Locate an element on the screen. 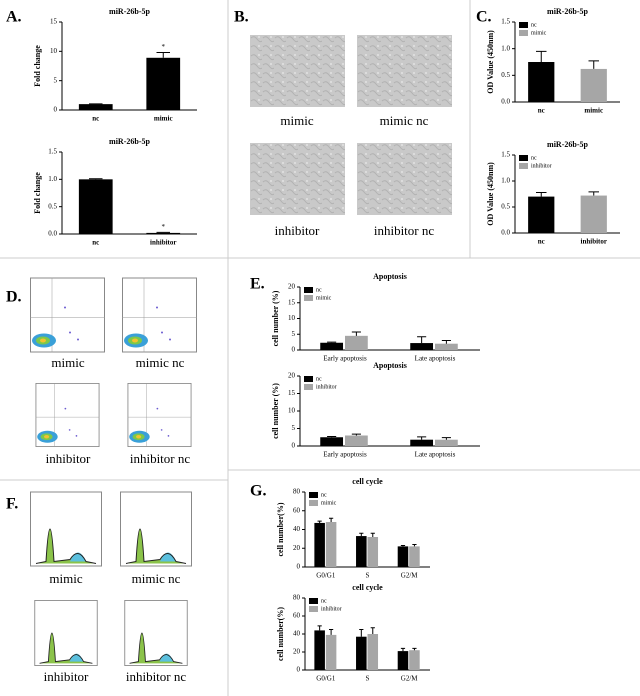 This screenshot has width=640, height=696. y-tick-label: 10 is located at coordinates (292, 411).